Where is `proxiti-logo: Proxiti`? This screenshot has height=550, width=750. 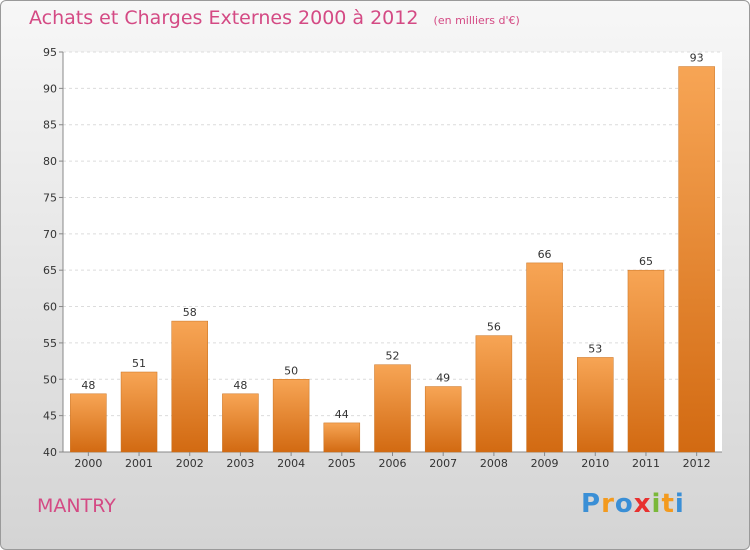
proxiti-logo: Proxiti is located at coordinates (633, 504).